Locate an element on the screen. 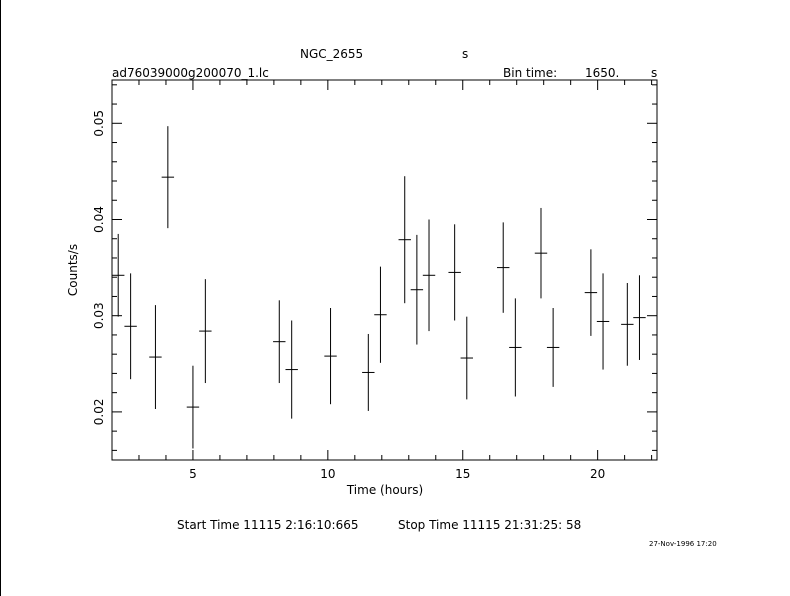 The width and height of the screenshot is (790, 596). stop-time-label: Stop Time 11115 21:31:25: 58 is located at coordinates (490, 525).